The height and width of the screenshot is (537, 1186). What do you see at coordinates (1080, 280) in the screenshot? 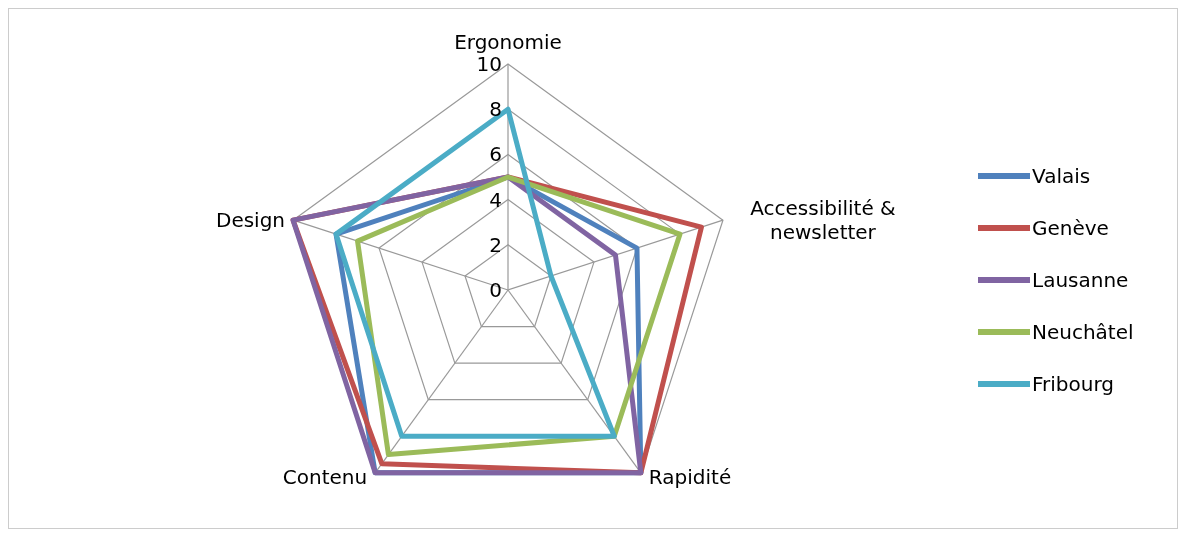
I see `legend-label: Lausanne` at bounding box center [1080, 280].